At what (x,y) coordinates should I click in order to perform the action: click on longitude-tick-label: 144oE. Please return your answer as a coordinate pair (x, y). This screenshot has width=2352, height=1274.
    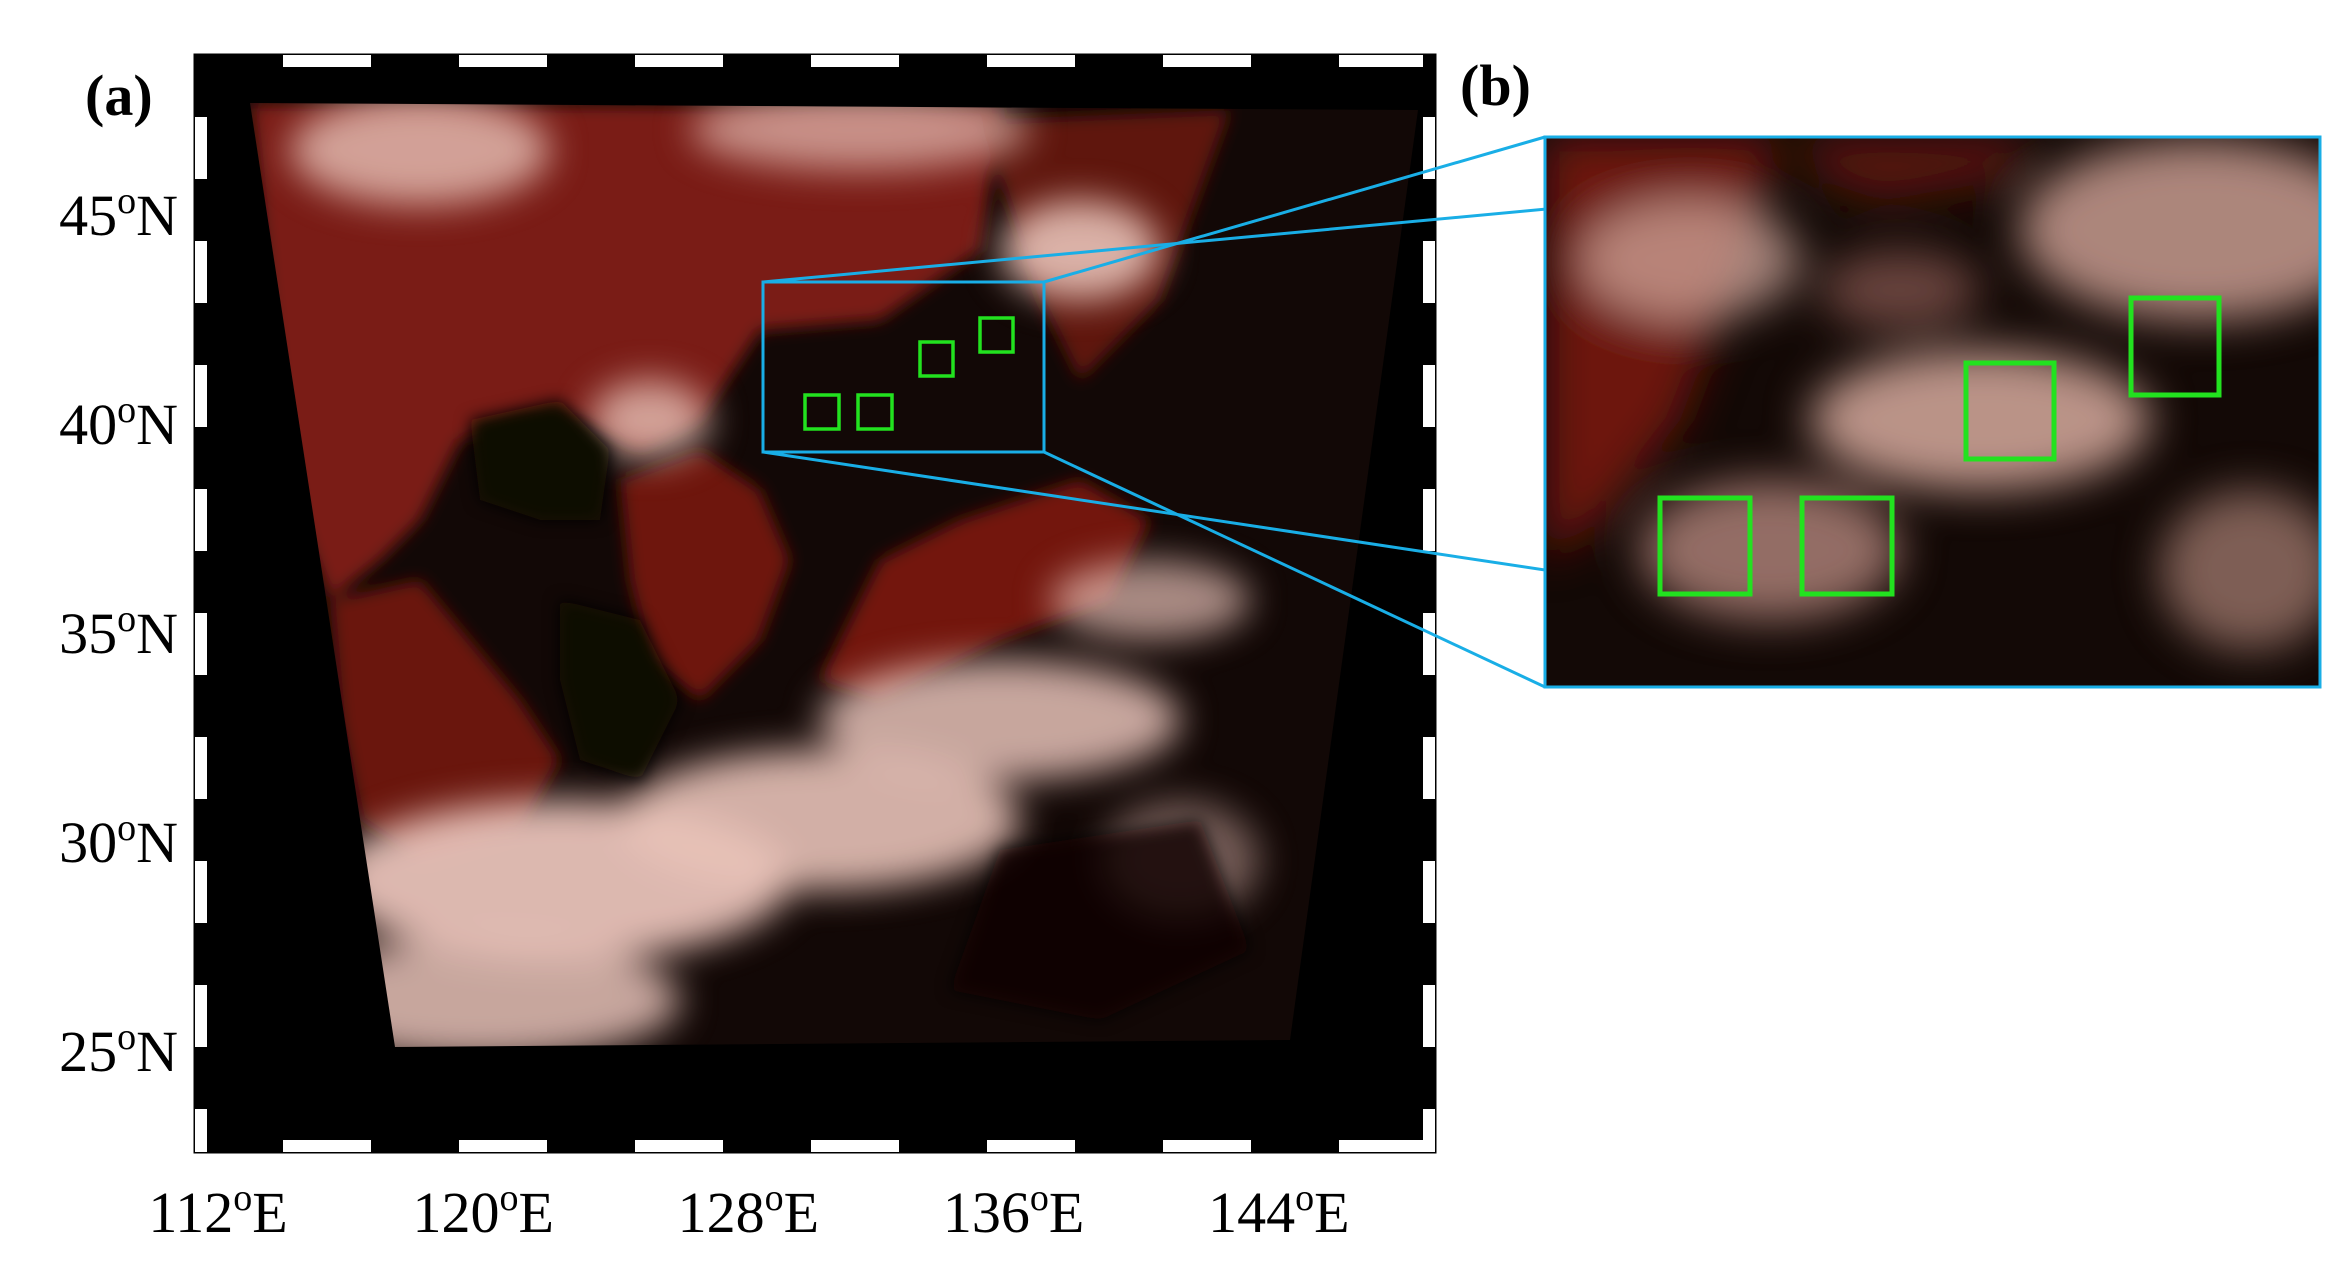
    Looking at the image, I should click on (1278, 1211).